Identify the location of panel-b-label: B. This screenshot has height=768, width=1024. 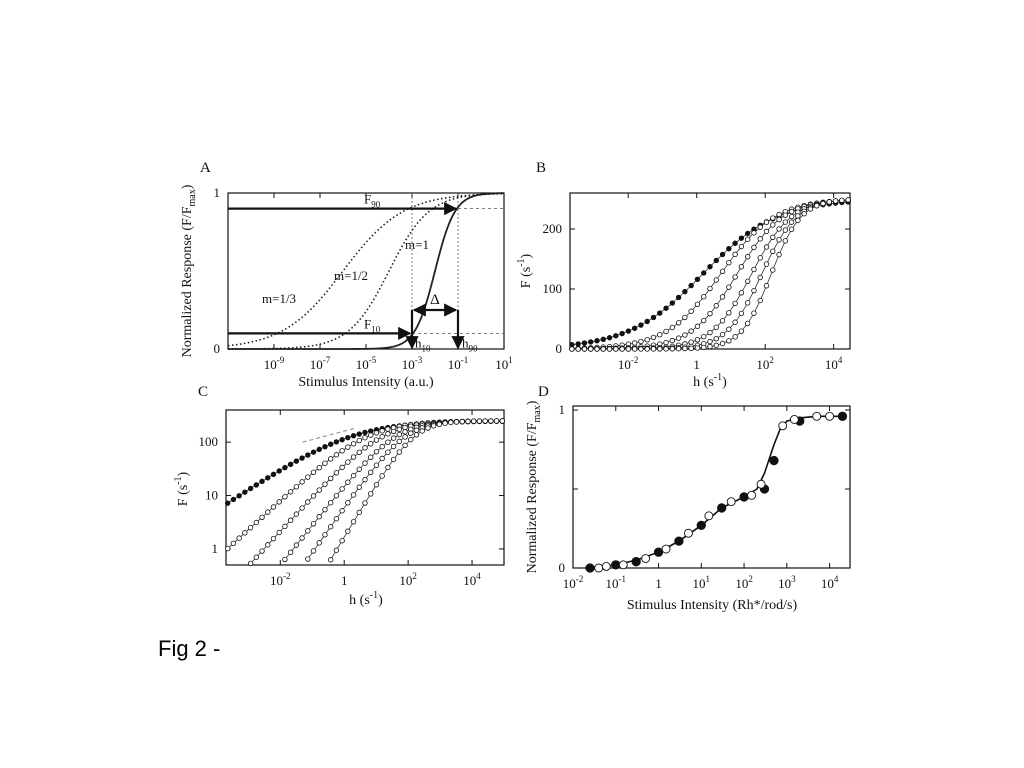
(541, 168).